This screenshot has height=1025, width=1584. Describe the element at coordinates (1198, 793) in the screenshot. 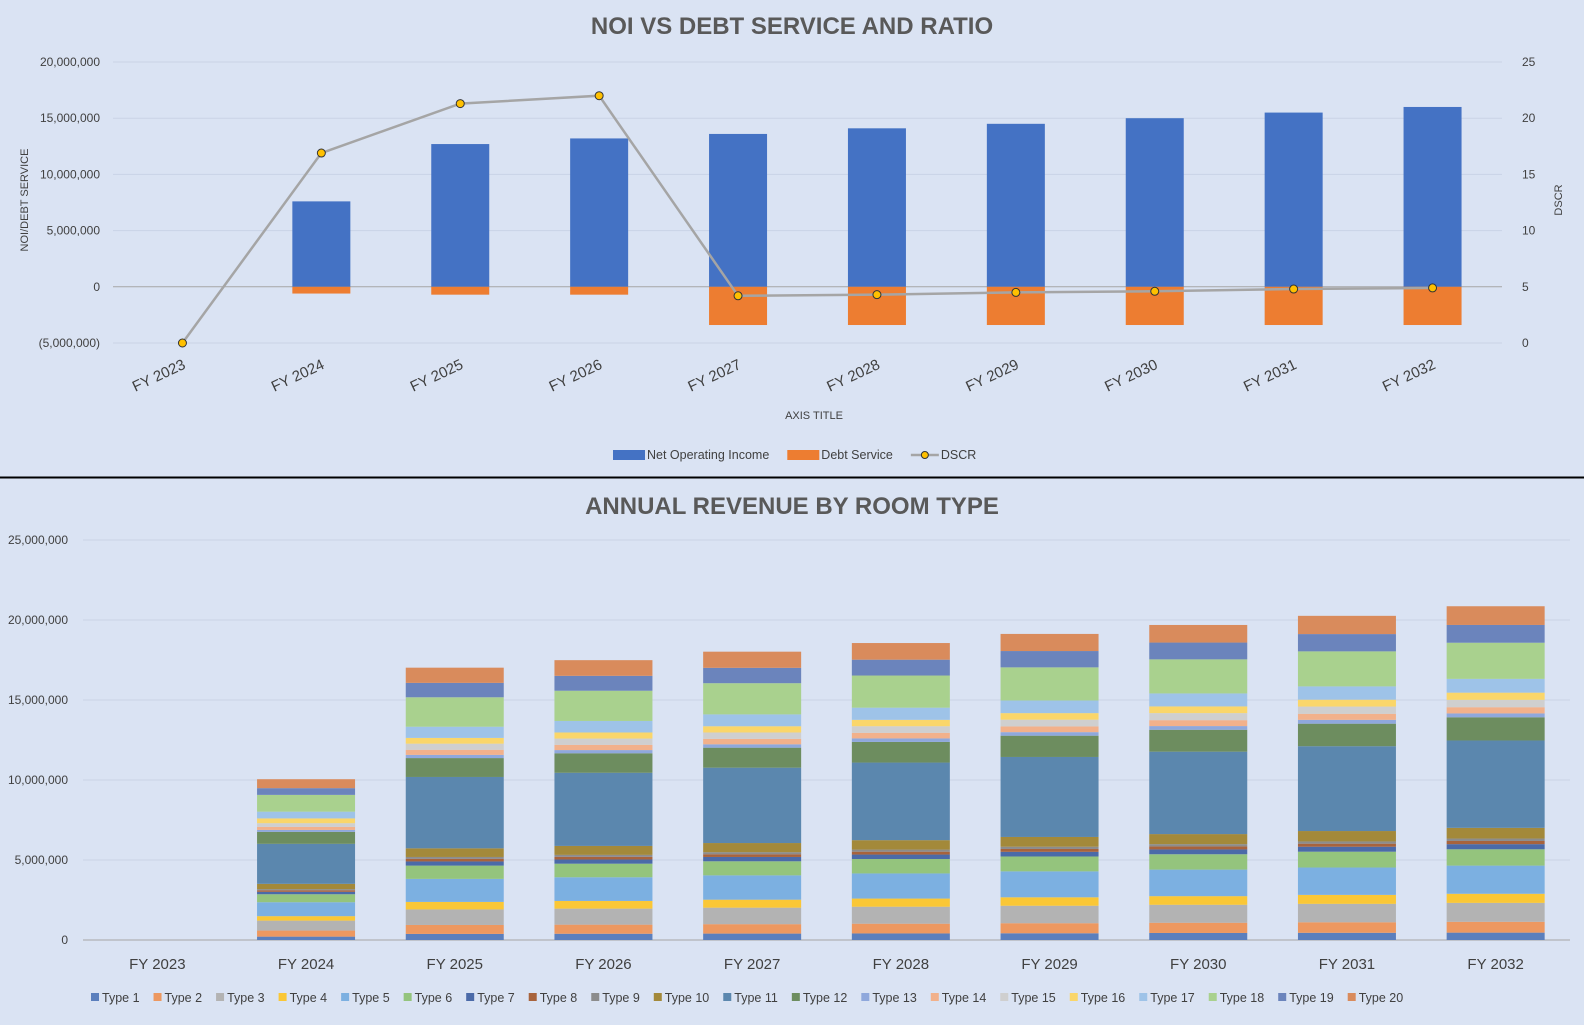

I see `type-11-segment` at that location.